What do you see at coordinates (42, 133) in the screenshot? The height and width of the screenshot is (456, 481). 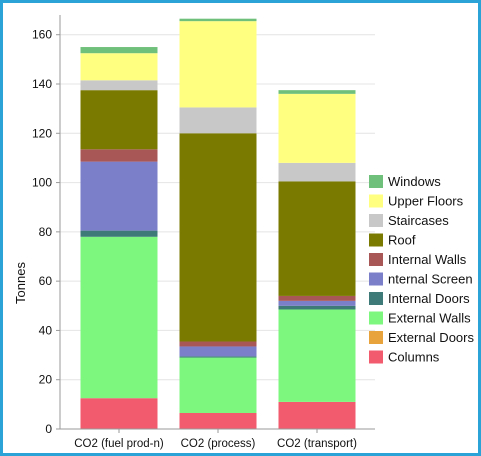 I see `y-tick-label: 120` at bounding box center [42, 133].